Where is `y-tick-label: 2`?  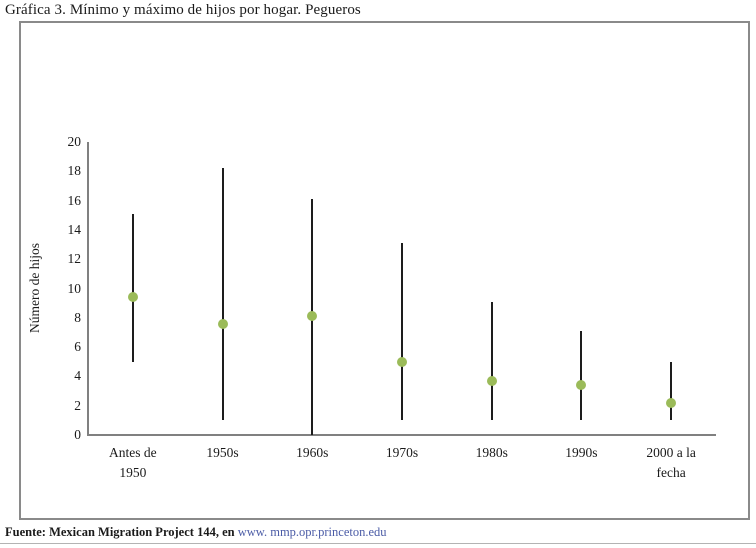 y-tick-label: 2 is located at coordinates (77, 405).